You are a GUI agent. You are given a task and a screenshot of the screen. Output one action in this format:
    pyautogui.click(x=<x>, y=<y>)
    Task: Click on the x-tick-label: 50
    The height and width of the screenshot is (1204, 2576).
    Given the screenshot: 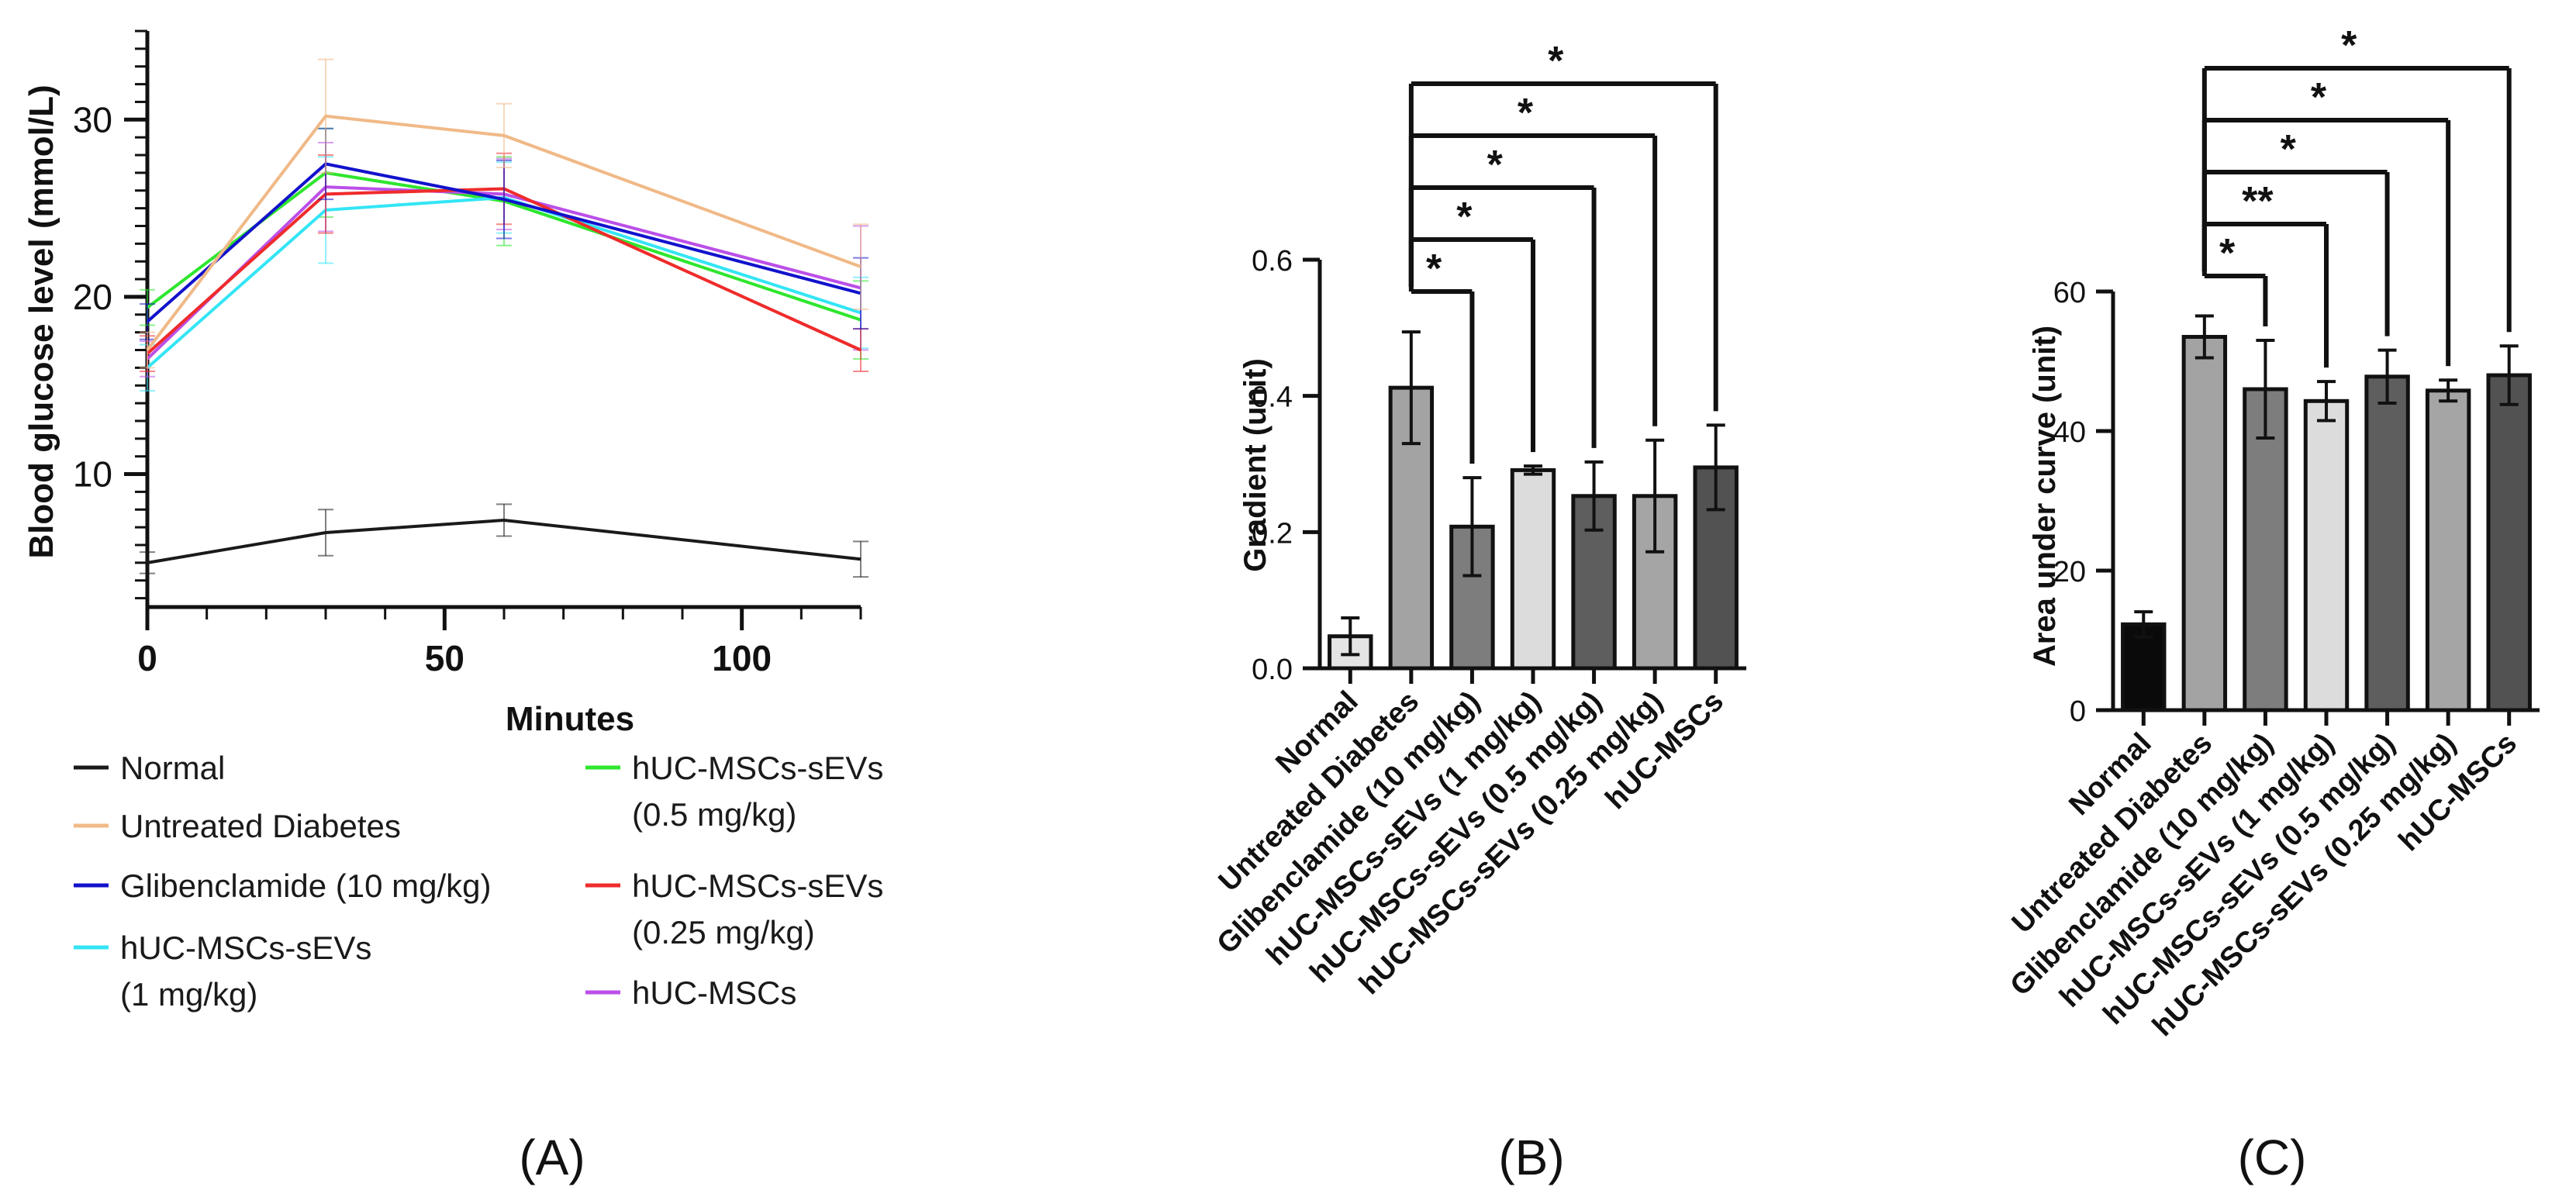 What is the action you would take?
    pyautogui.click(x=444, y=658)
    